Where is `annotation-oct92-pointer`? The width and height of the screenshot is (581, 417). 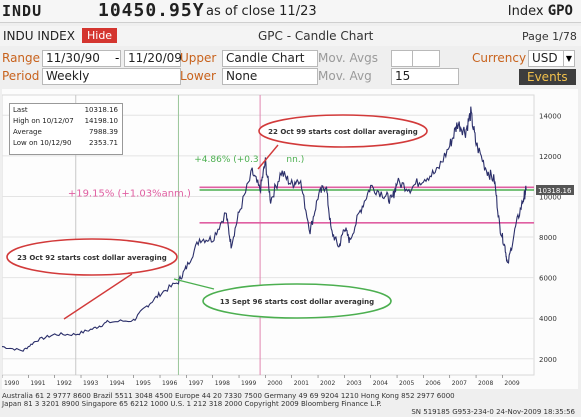
annotation-oct92-pointer is located at coordinates (98, 296).